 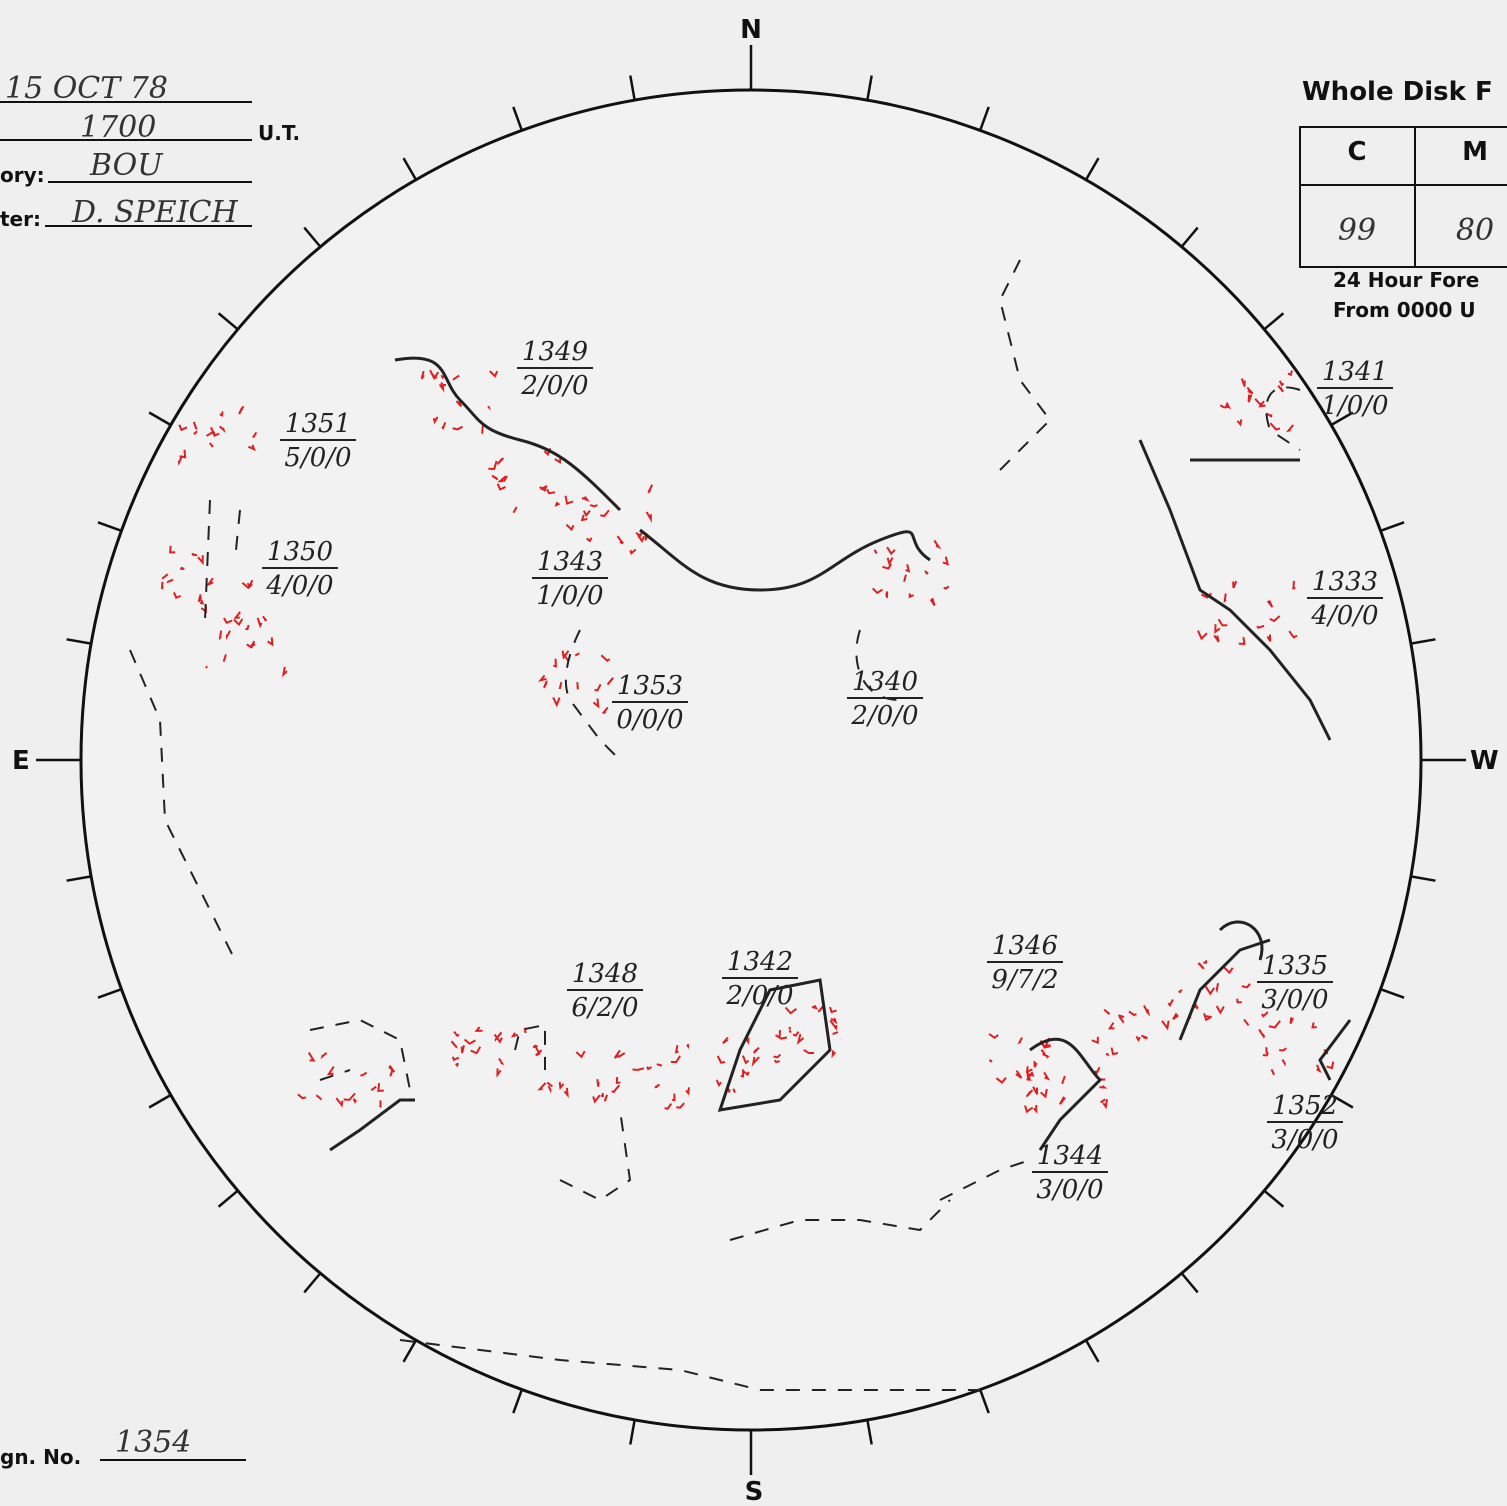 I want to click on region: 1348 6/2/0, so click(x=605, y=991).